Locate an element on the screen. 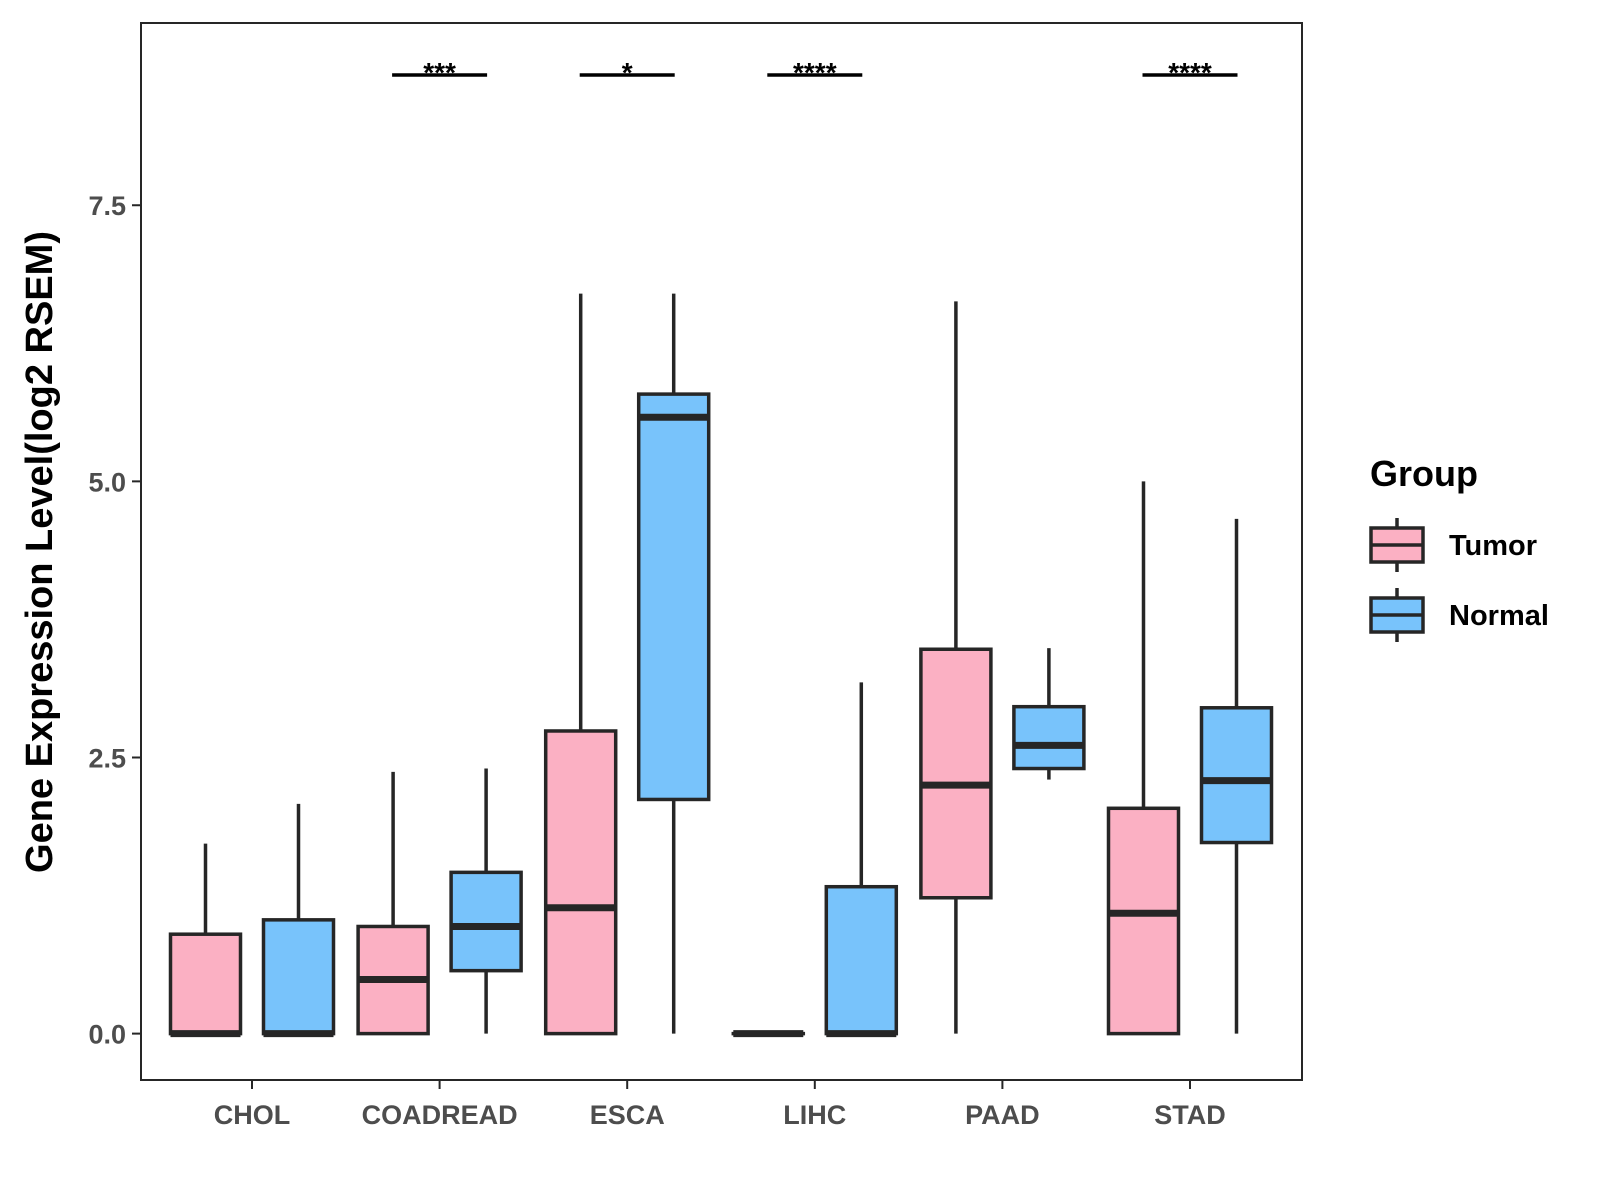 The height and width of the screenshot is (1200, 1600). y-tick-label: 7.5 is located at coordinates (107, 206).